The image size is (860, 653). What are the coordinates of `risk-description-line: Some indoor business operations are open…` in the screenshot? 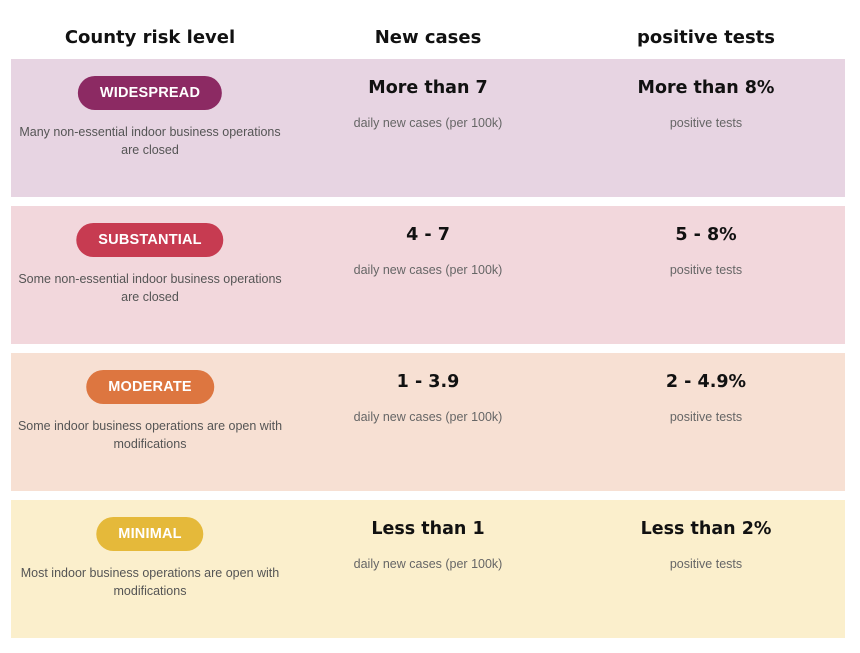 It's located at (150, 426).